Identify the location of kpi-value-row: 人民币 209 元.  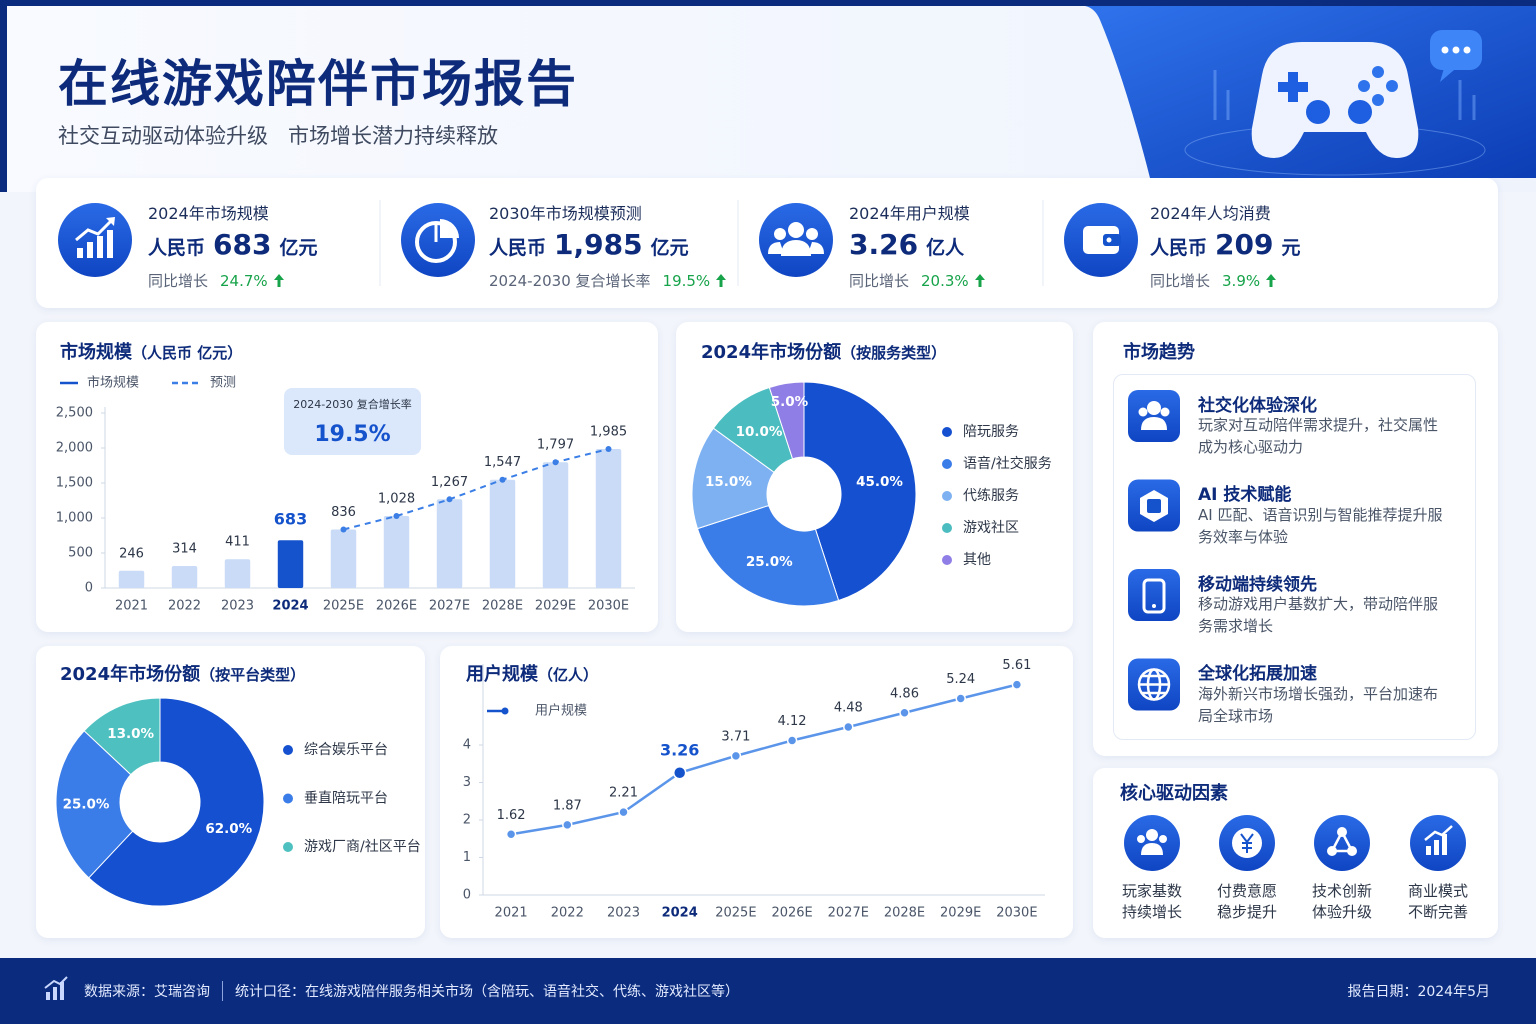
(1225, 245).